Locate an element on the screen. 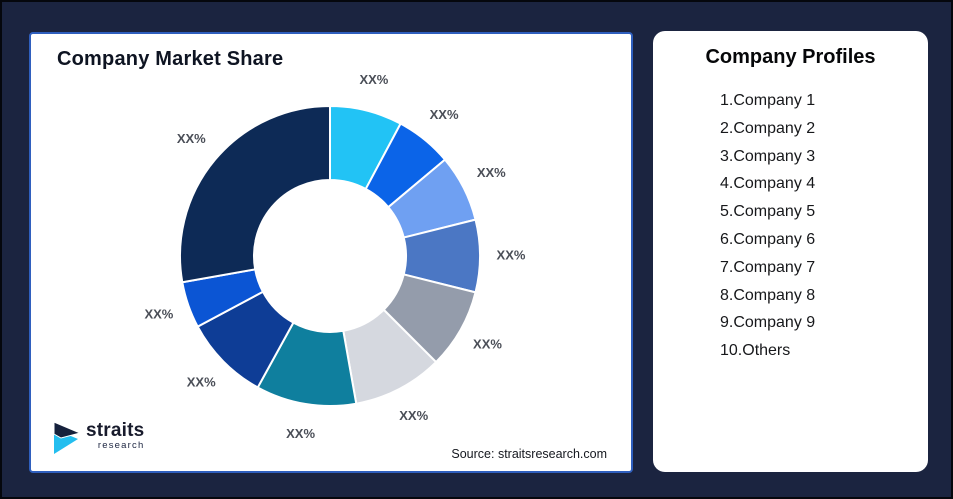 The height and width of the screenshot is (499, 953). list-item: 1.Company 1 is located at coordinates (768, 100).